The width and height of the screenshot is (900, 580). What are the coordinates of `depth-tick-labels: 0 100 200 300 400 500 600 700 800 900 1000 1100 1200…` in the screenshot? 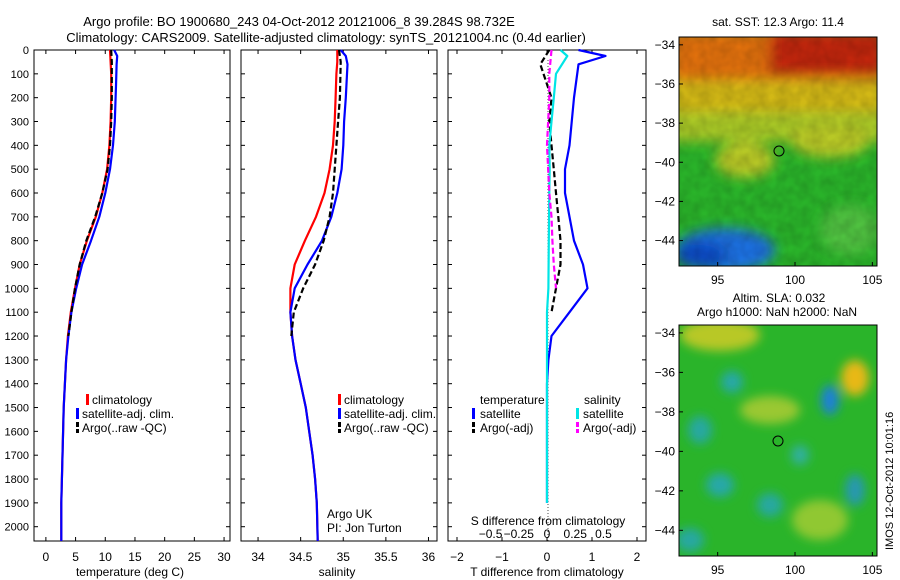 It's located at (17, 289).